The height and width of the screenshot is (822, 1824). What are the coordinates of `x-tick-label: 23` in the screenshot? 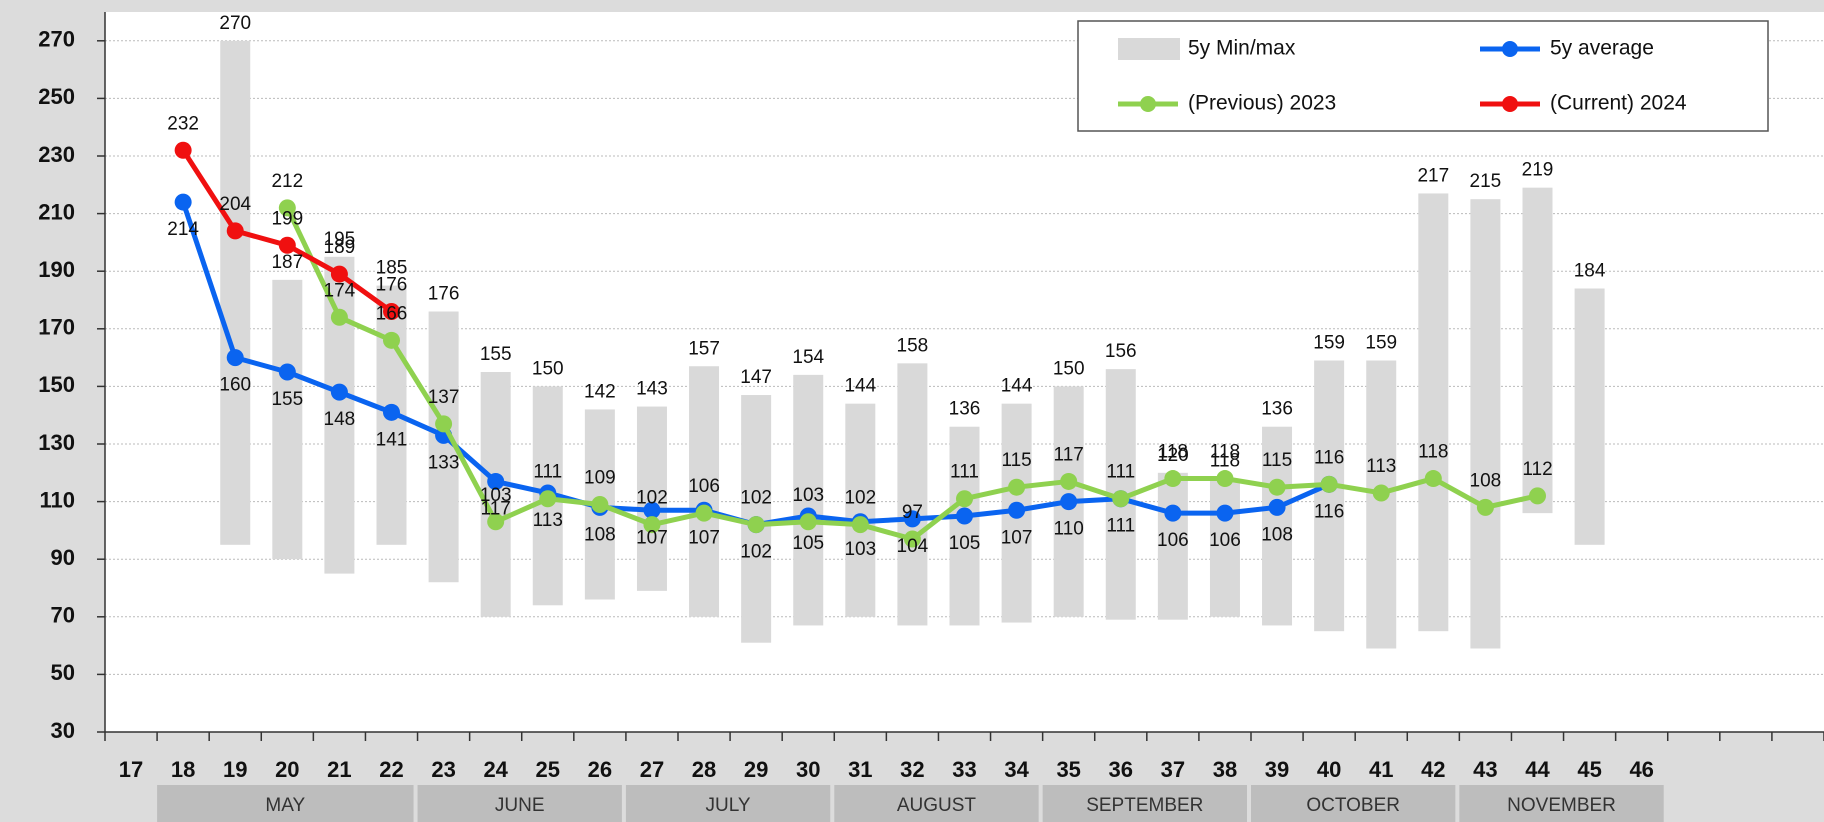 It's located at (443, 769).